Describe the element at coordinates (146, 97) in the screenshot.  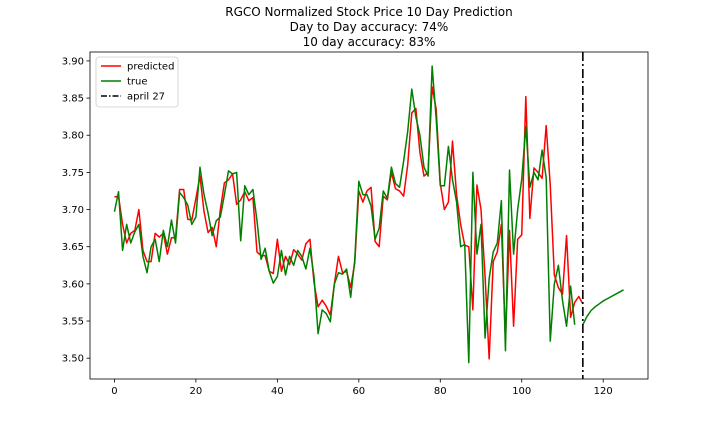
I see `legend-entry-april-27-label: april 27` at that location.